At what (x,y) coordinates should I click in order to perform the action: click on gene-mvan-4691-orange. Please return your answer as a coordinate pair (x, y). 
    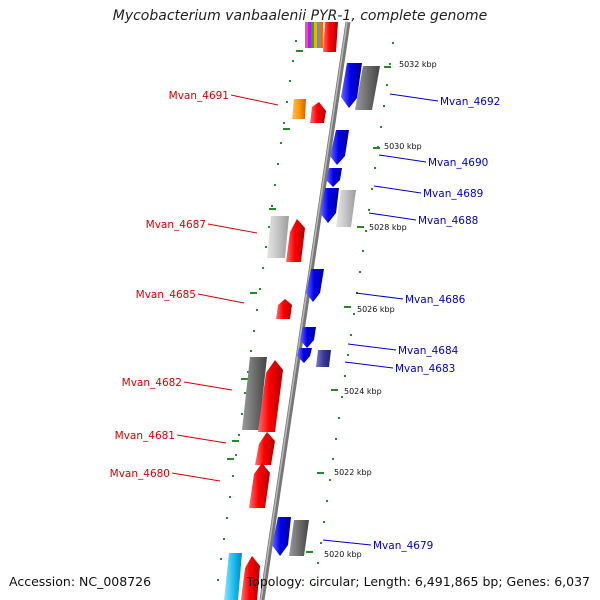
    Looking at the image, I should click on (299, 109).